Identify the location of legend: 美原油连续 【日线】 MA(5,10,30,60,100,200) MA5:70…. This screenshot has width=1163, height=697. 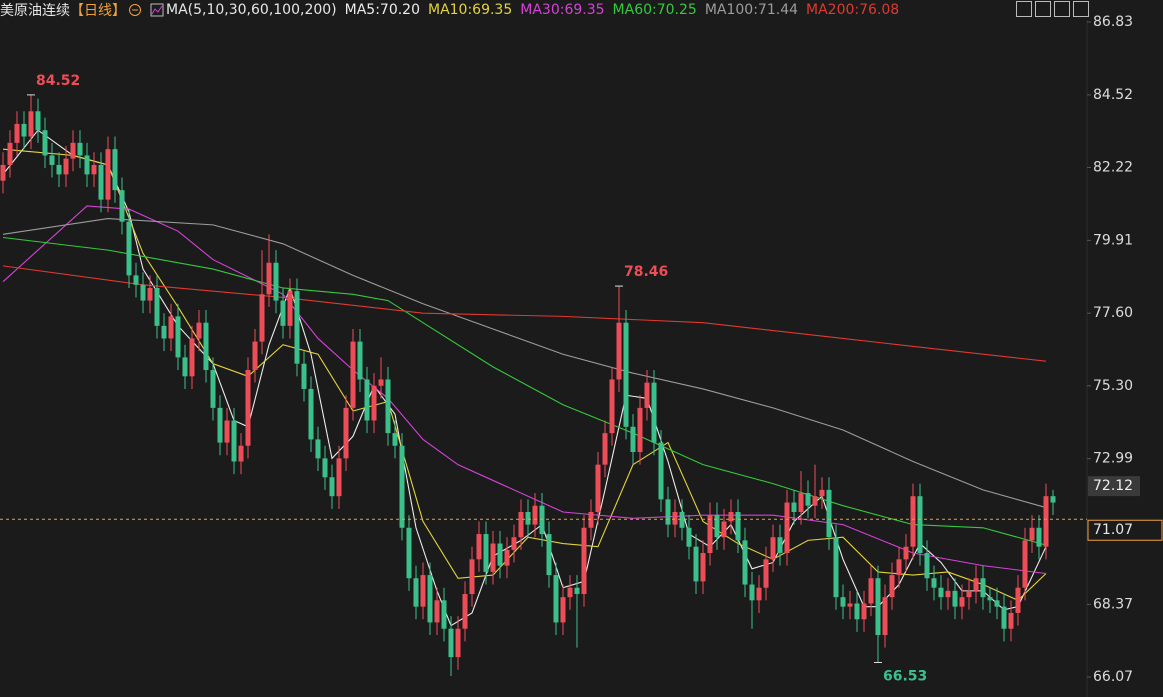
(453, 10).